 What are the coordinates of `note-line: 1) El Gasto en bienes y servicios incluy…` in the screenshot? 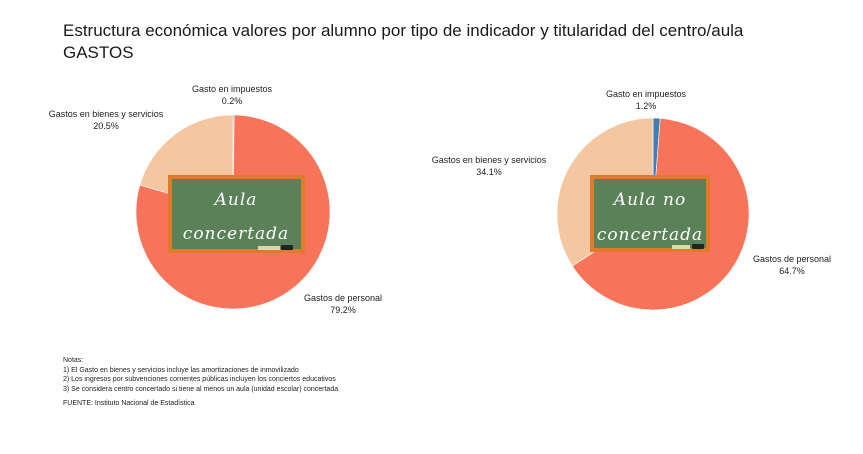 It's located at (181, 370).